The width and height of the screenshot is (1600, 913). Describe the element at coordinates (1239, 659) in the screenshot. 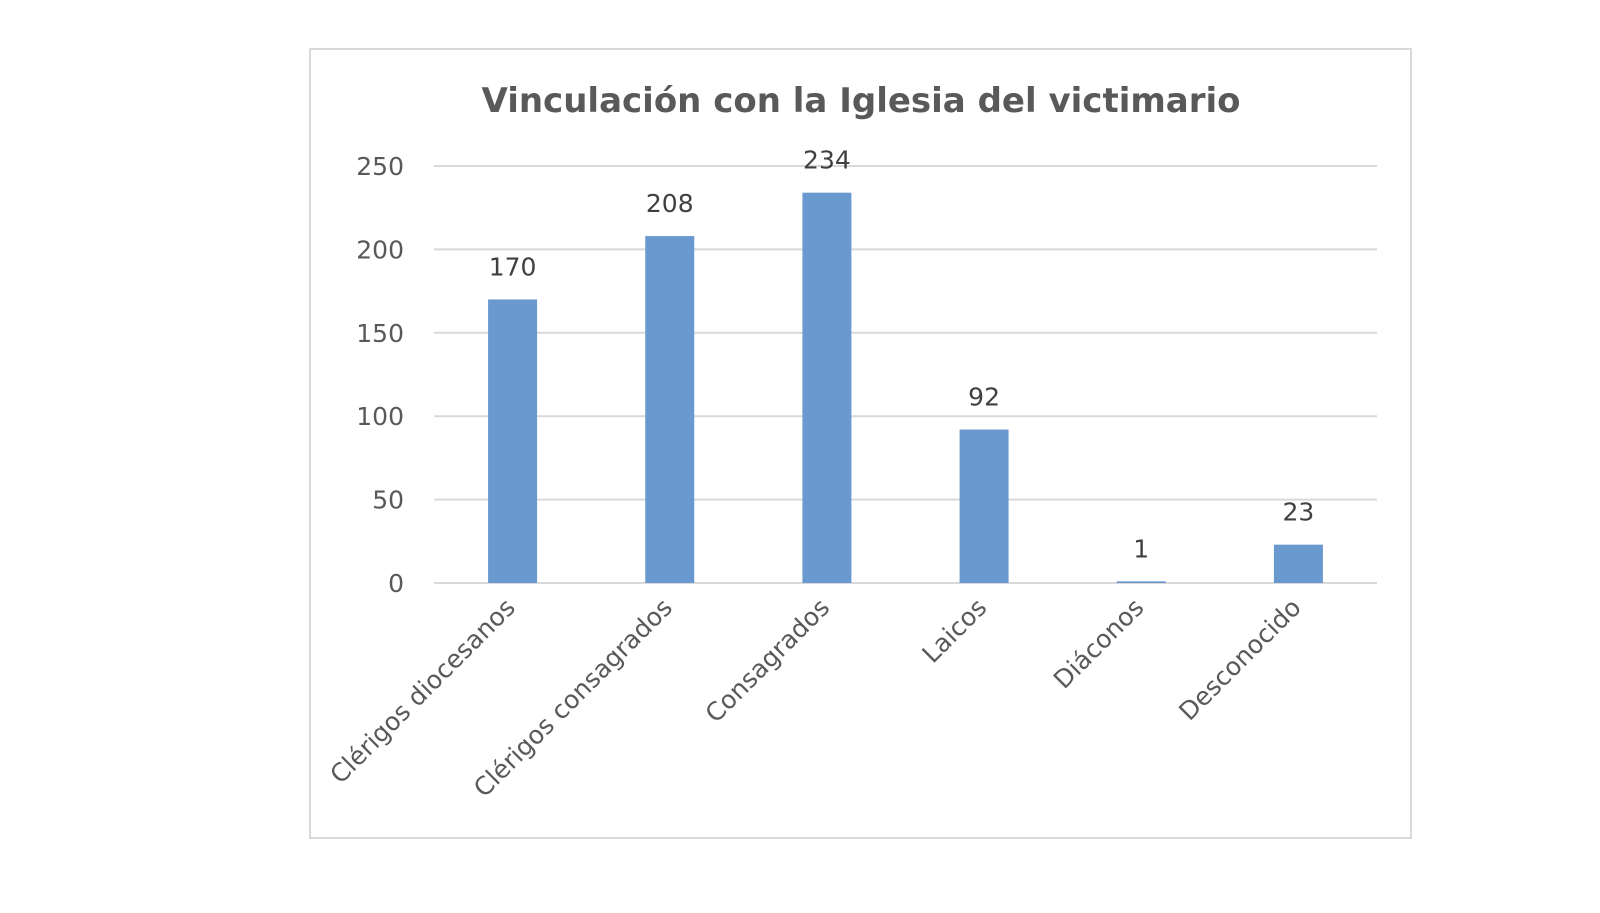

I see `x-category-label: Desconocido` at that location.